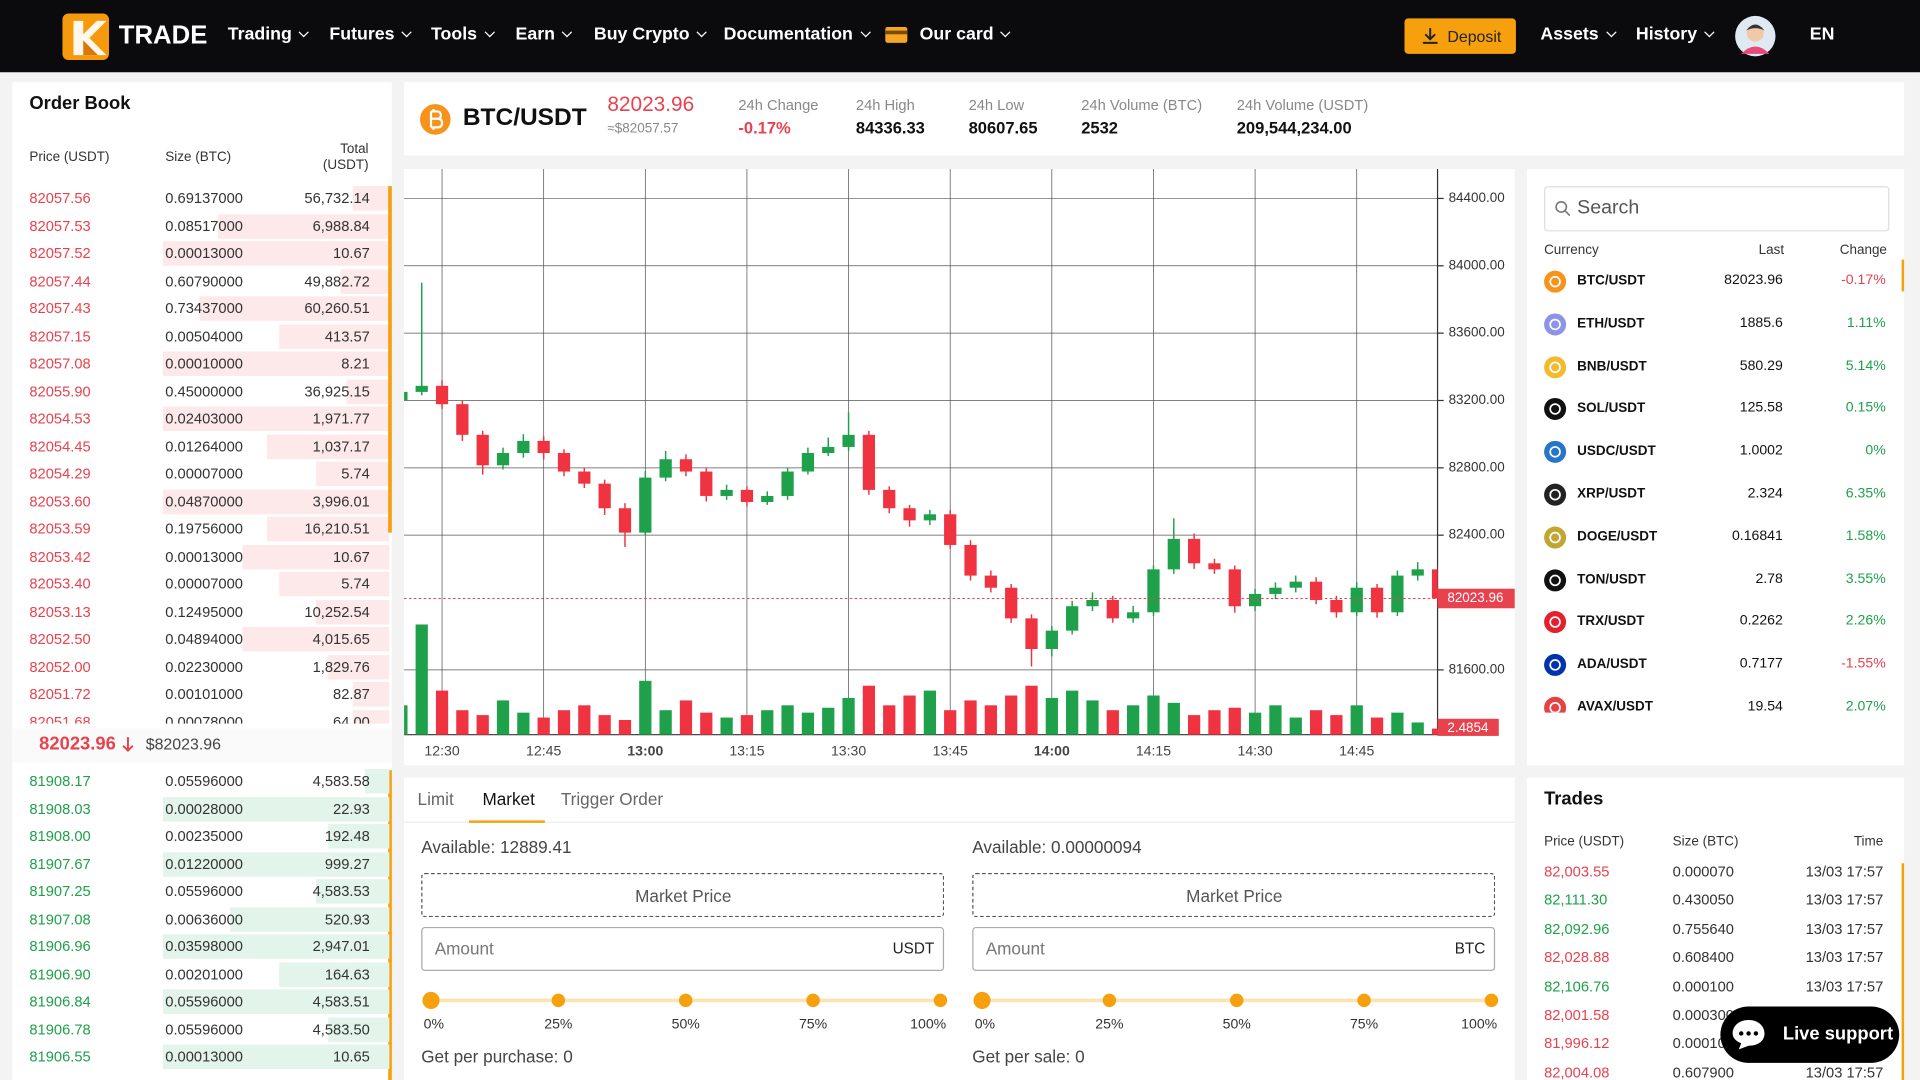 This screenshot has width=1920, height=1080. I want to click on bid-total: 4,583.58, so click(341, 781).